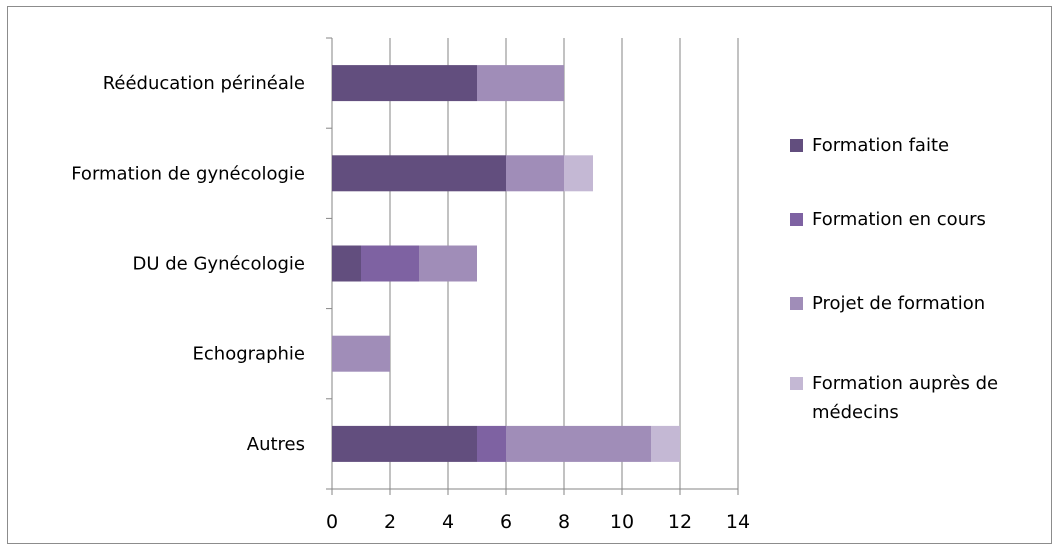 The width and height of the screenshot is (1057, 549). What do you see at coordinates (276, 444) in the screenshot?
I see `category-label-4: Autres` at bounding box center [276, 444].